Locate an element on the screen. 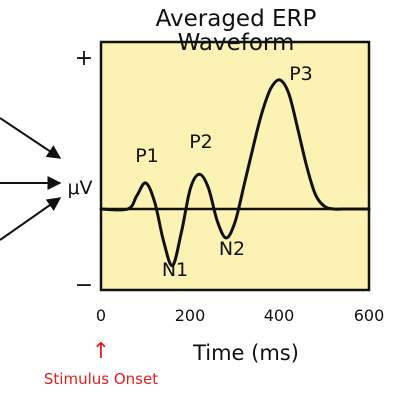 This screenshot has width=406, height=407. input-arrow-top is located at coordinates (31, 138).